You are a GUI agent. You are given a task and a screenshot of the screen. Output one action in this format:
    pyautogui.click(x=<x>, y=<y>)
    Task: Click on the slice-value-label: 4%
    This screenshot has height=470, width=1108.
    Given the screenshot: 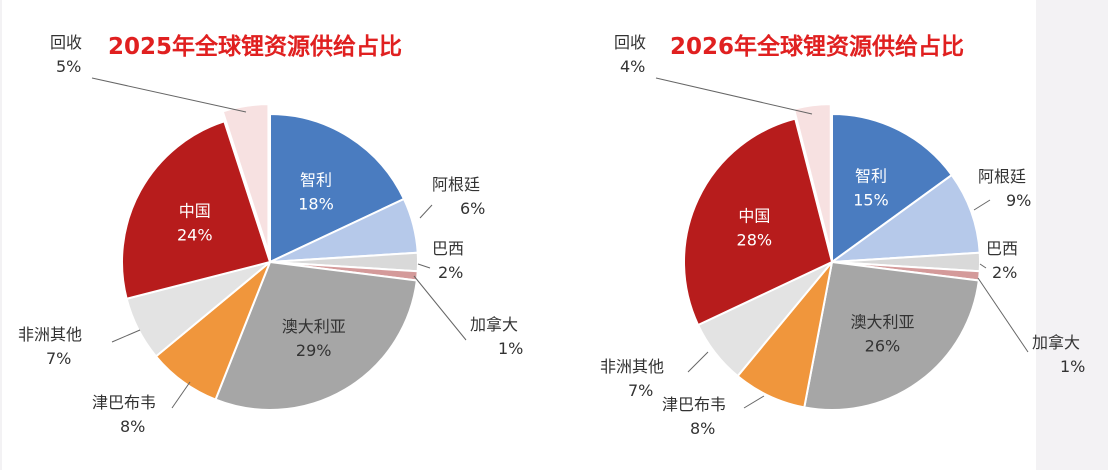 What is the action you would take?
    pyautogui.click(x=632, y=66)
    